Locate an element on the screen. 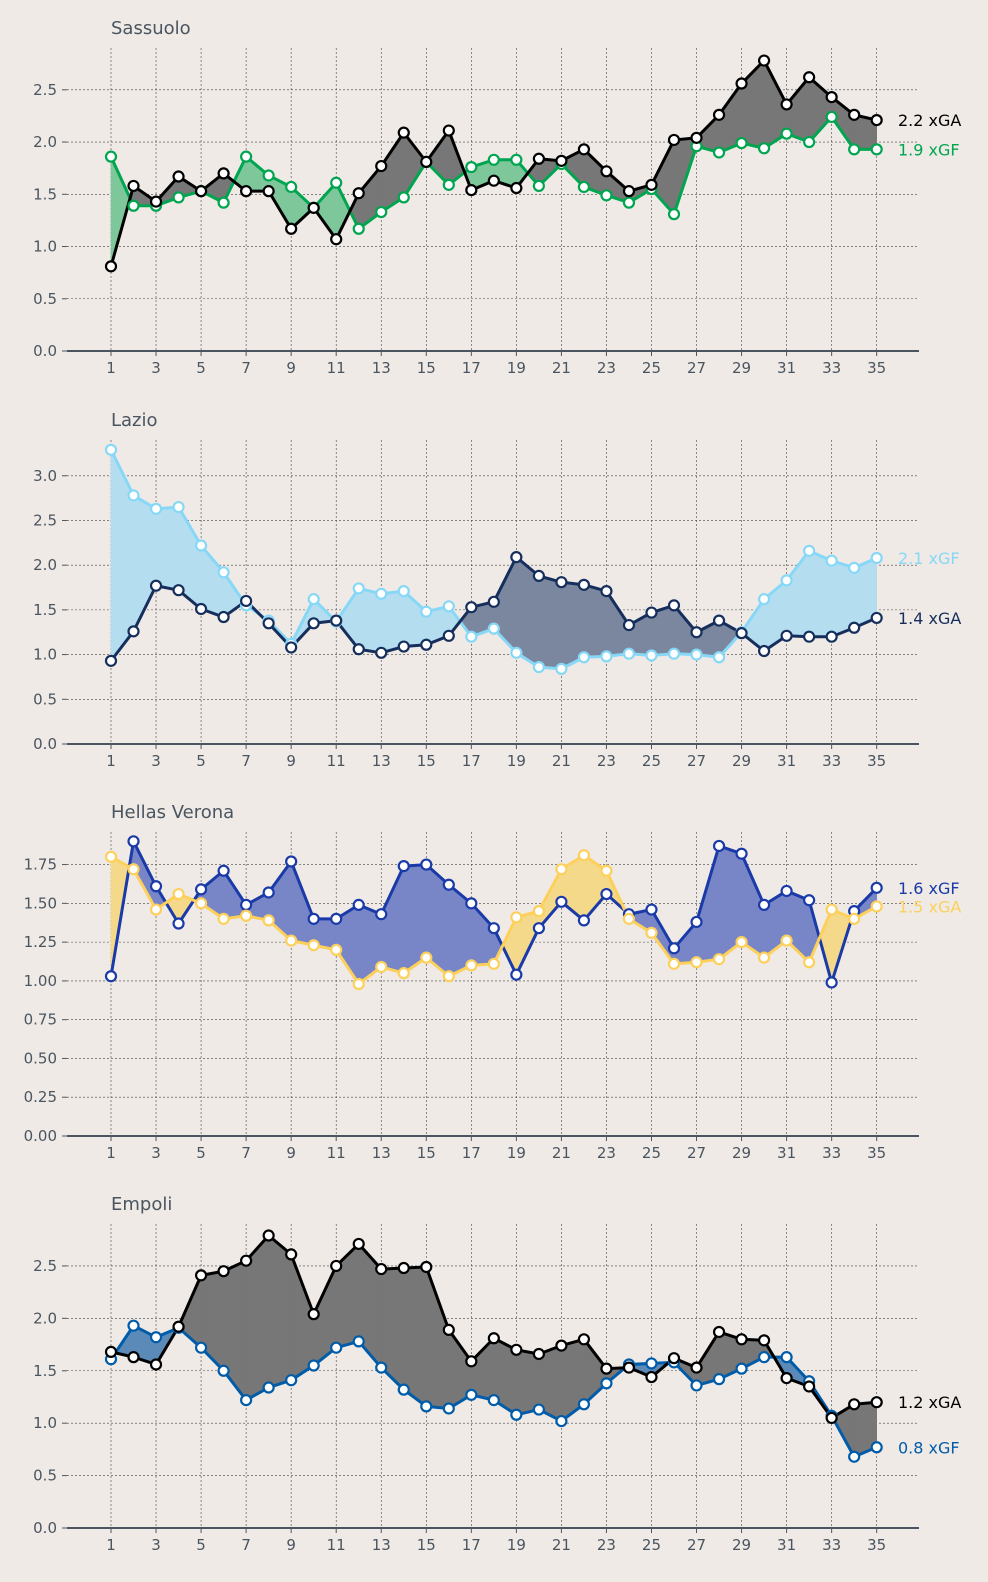 The image size is (988, 1582). x-tick-label: 7 is located at coordinates (246, 368).